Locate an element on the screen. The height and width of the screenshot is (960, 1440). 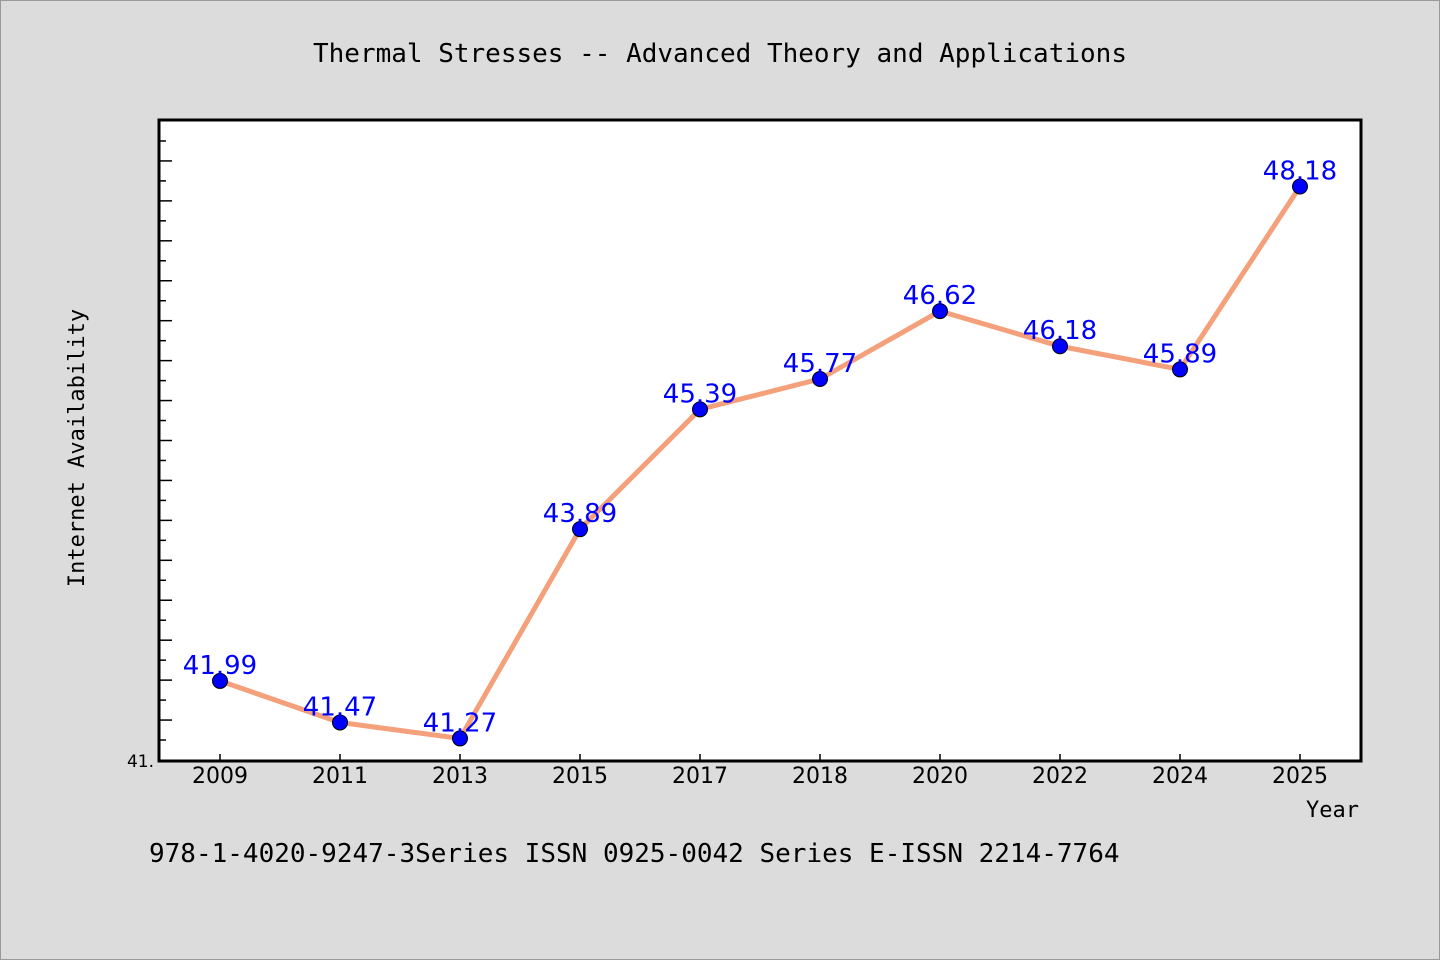
x-tick-label: 2024 is located at coordinates (1180, 776).